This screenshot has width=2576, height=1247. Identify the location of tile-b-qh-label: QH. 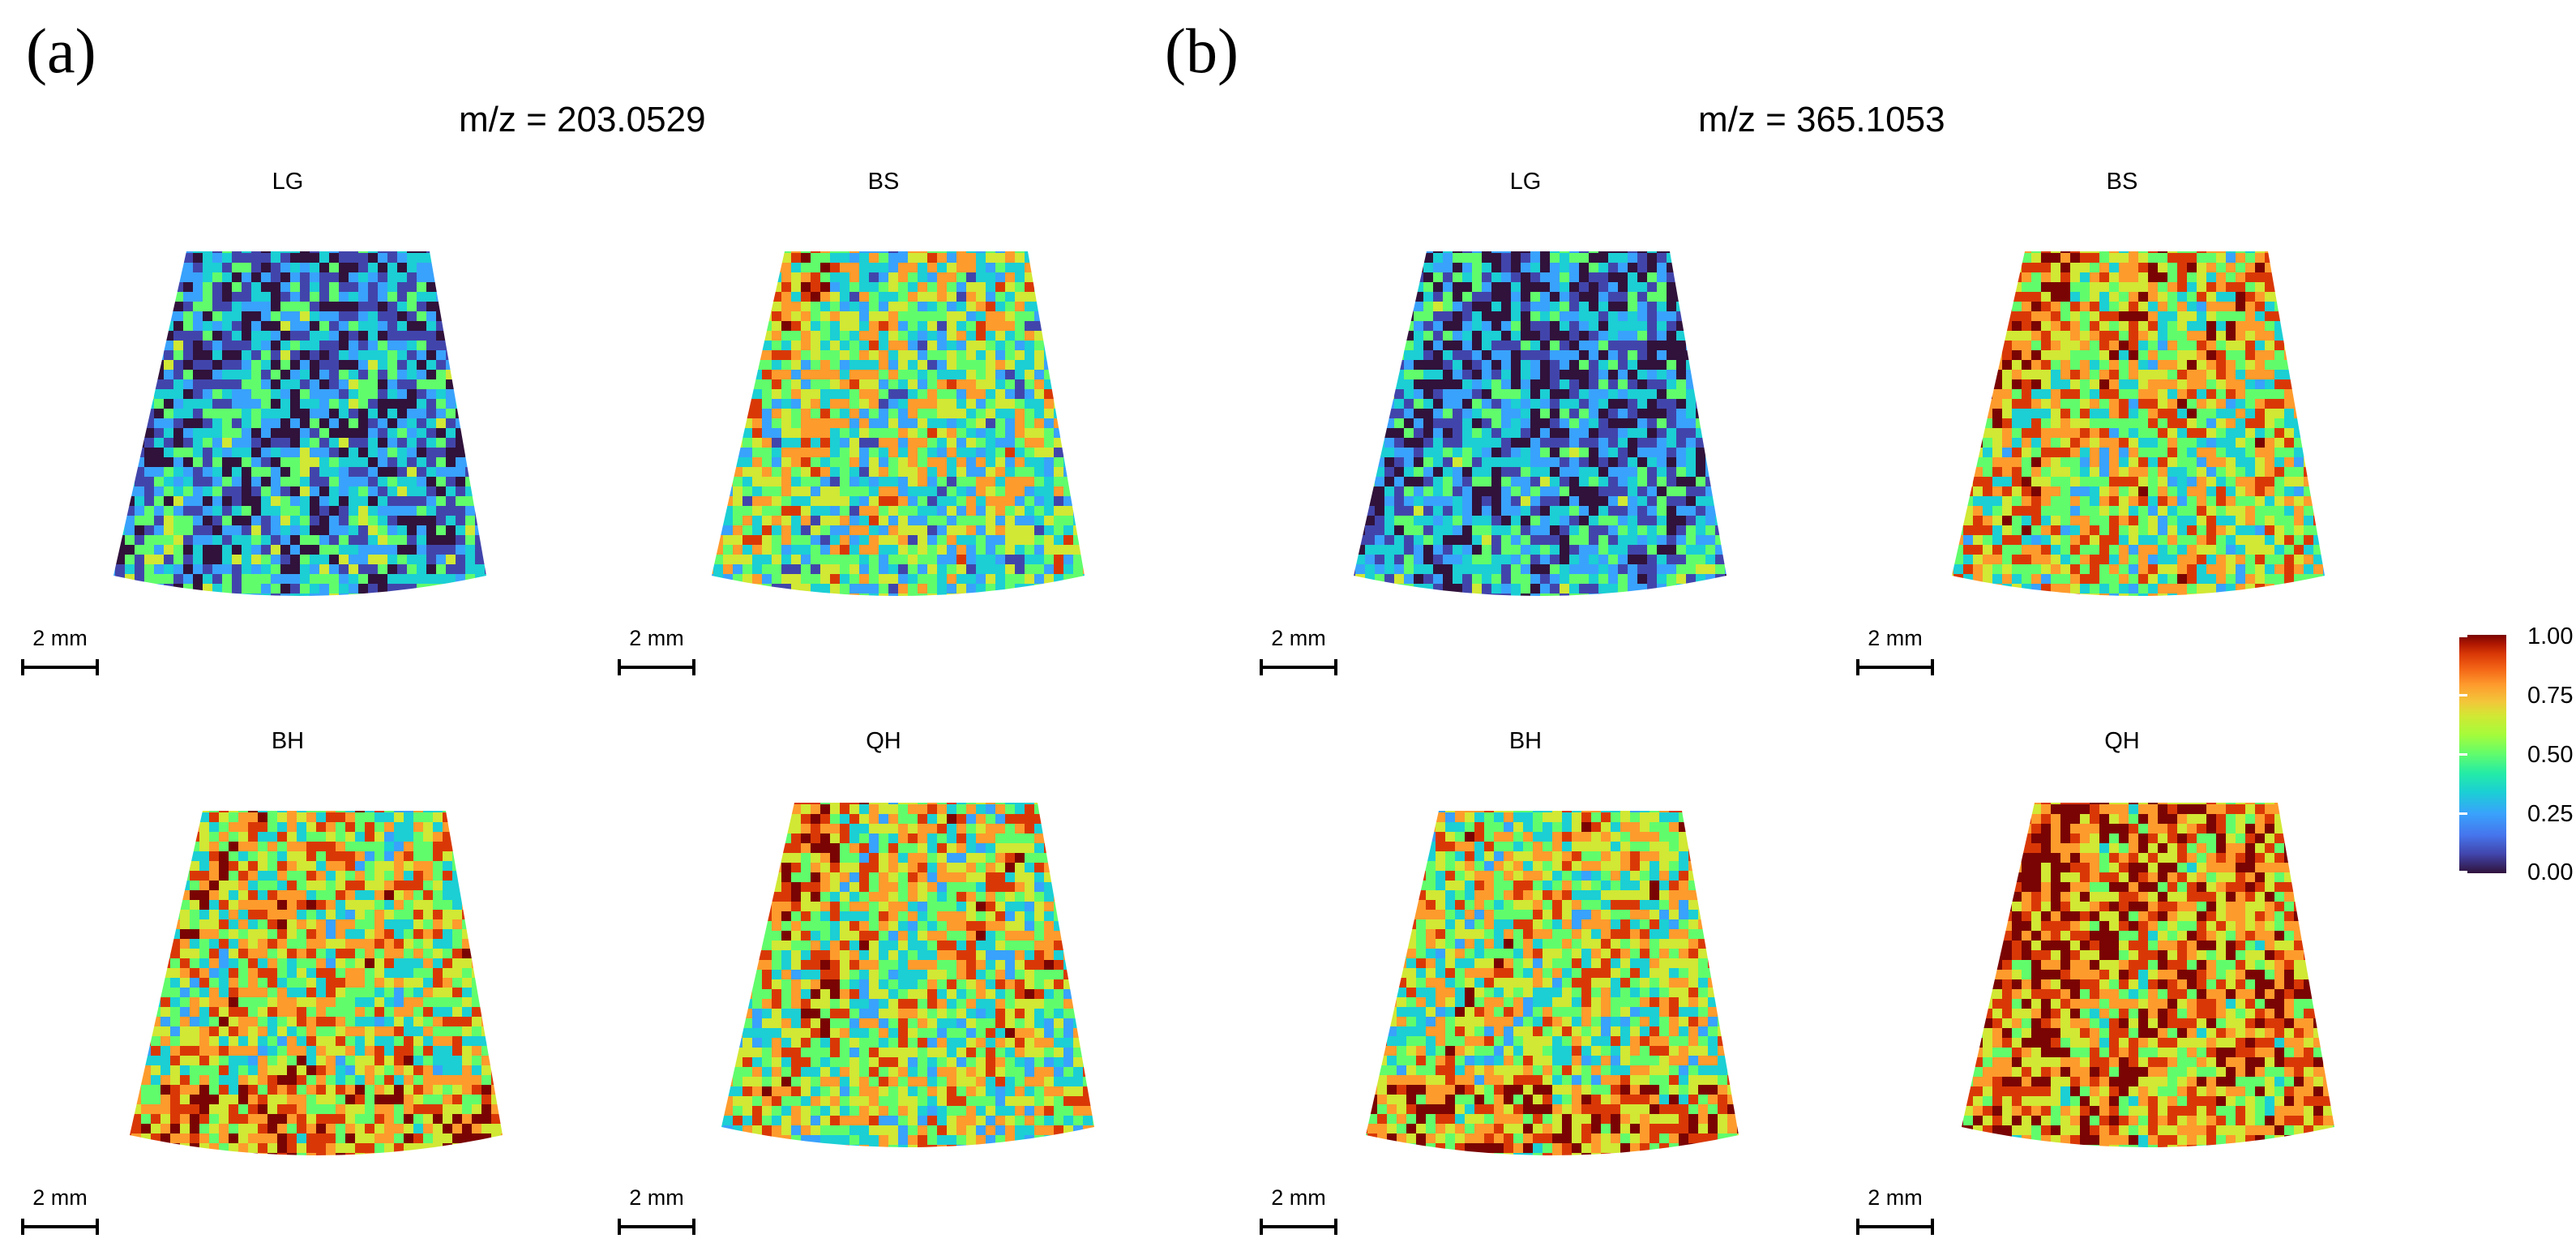
(2122, 741).